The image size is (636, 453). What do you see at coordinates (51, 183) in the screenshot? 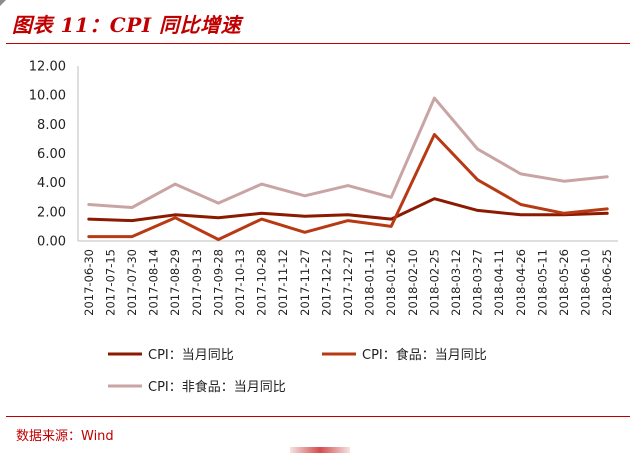
I see `y-tick-label: 4.00` at bounding box center [51, 183].